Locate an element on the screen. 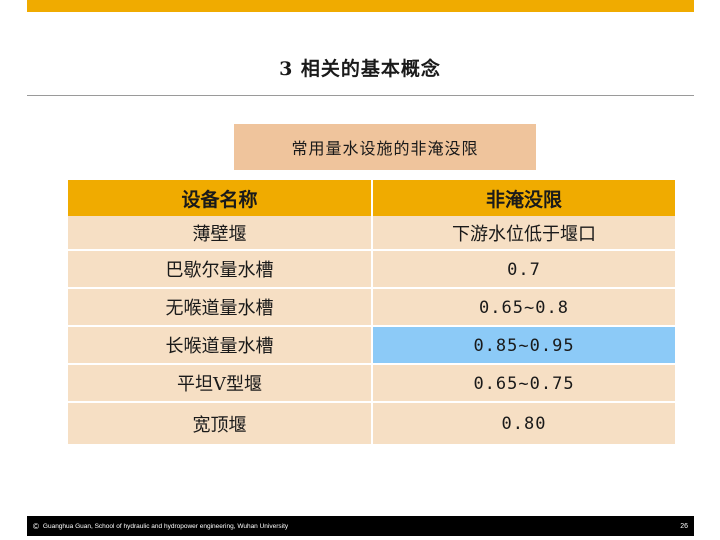  limit-value: 0.65~0.8 is located at coordinates (524, 307).